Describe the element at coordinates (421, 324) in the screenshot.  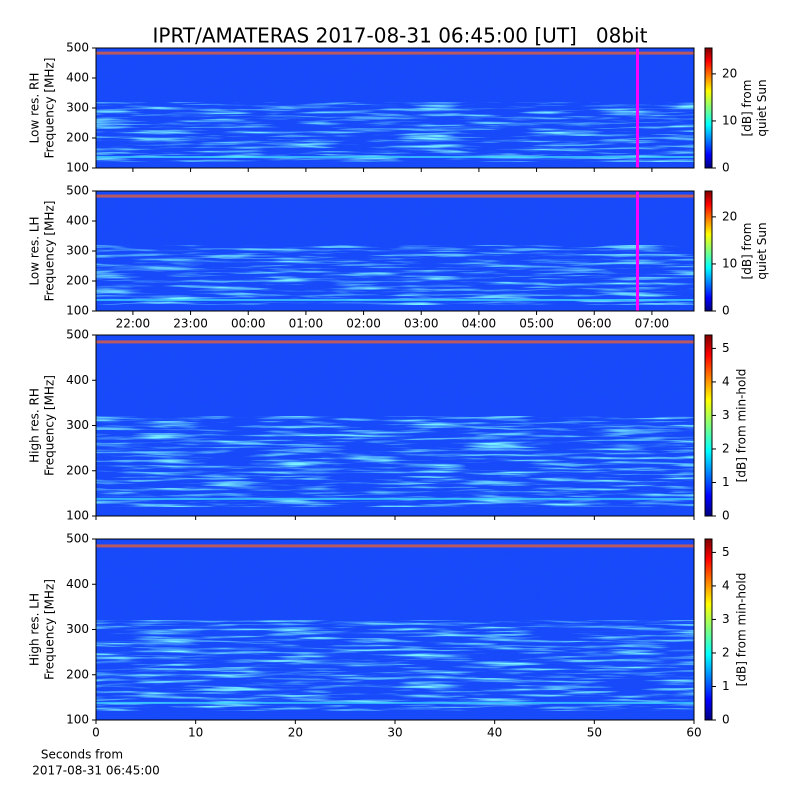
I see `x-tick-label: 03:00` at that location.